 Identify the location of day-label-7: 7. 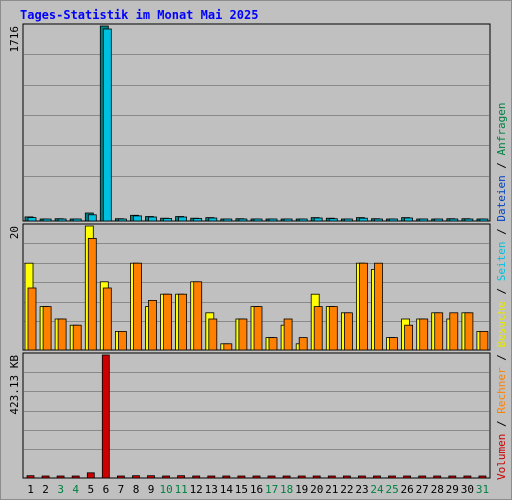
(121, 489).